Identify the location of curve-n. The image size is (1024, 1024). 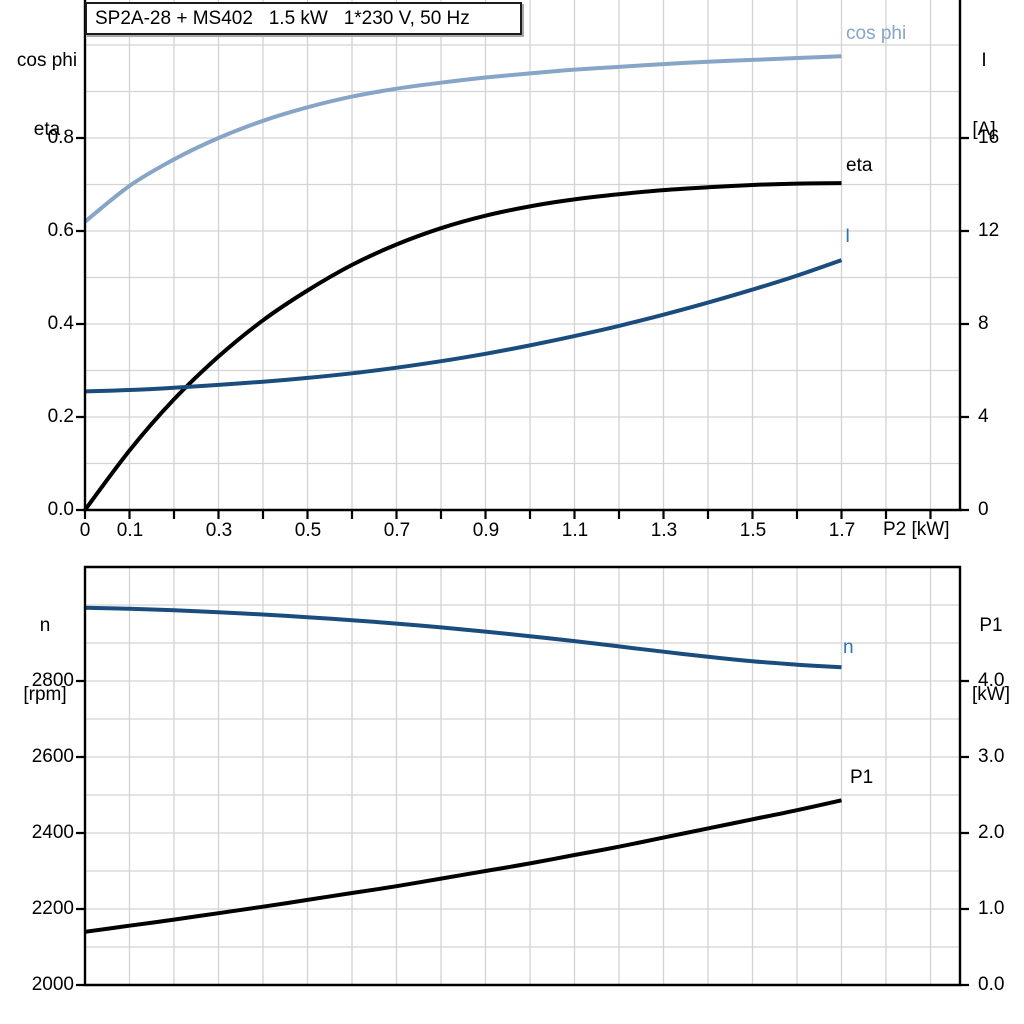
(463, 637).